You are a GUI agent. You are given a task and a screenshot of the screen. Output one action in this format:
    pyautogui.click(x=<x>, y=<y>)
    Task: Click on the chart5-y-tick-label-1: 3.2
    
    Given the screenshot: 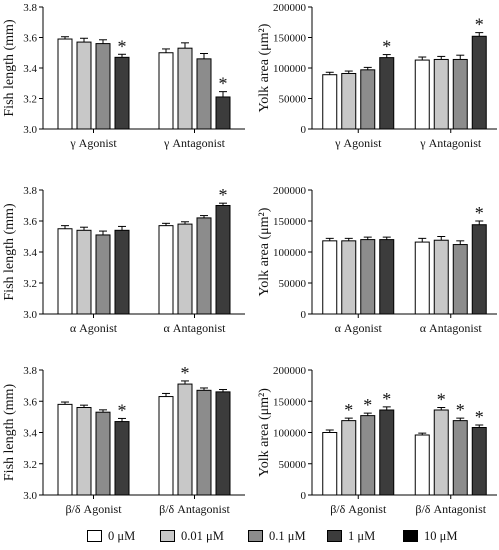 What is the action you would take?
    pyautogui.click(x=30, y=465)
    